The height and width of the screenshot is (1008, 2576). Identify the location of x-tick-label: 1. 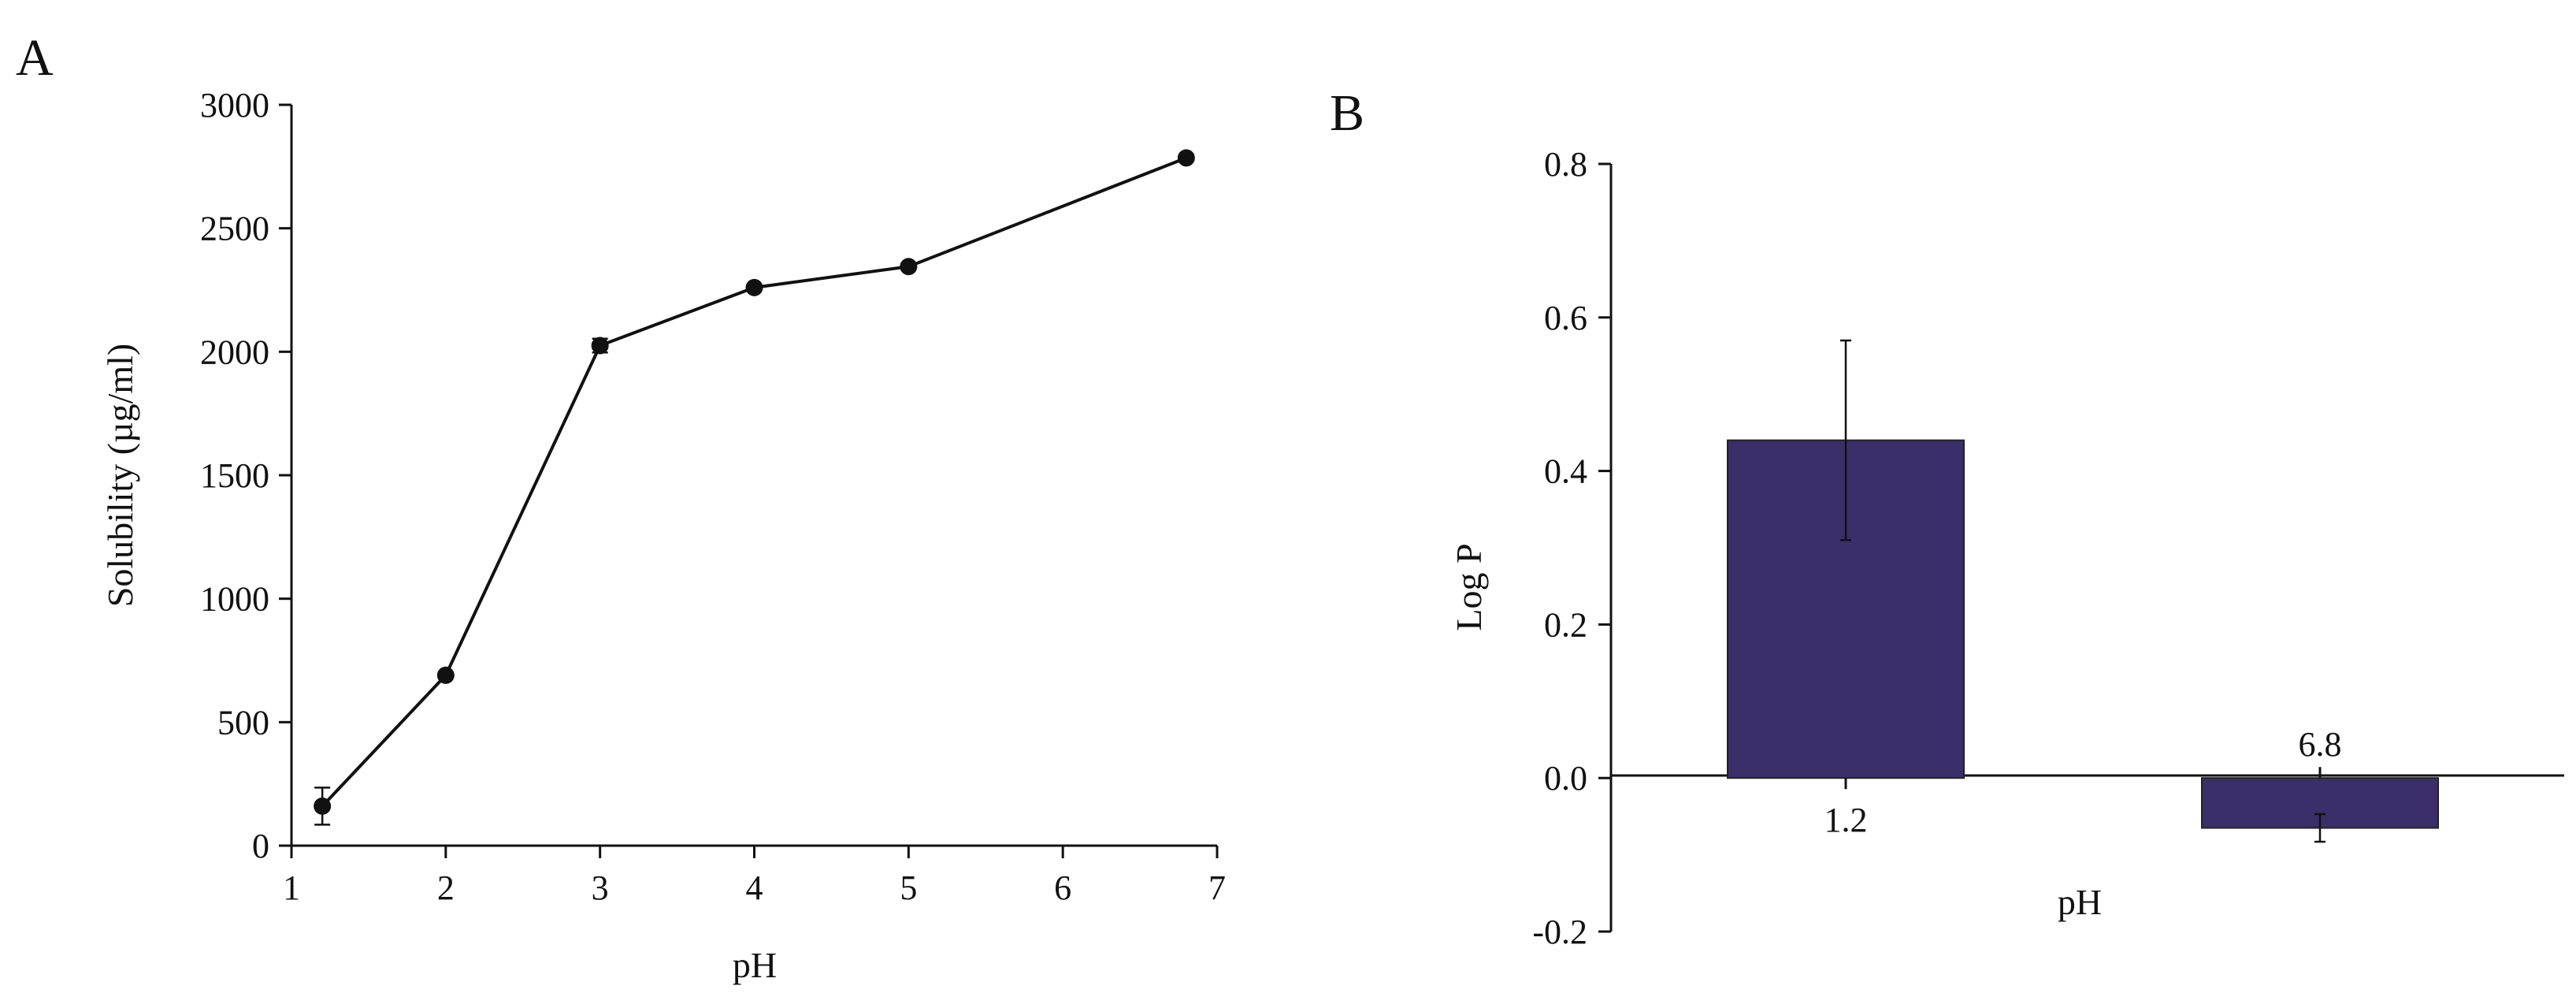
(291, 888).